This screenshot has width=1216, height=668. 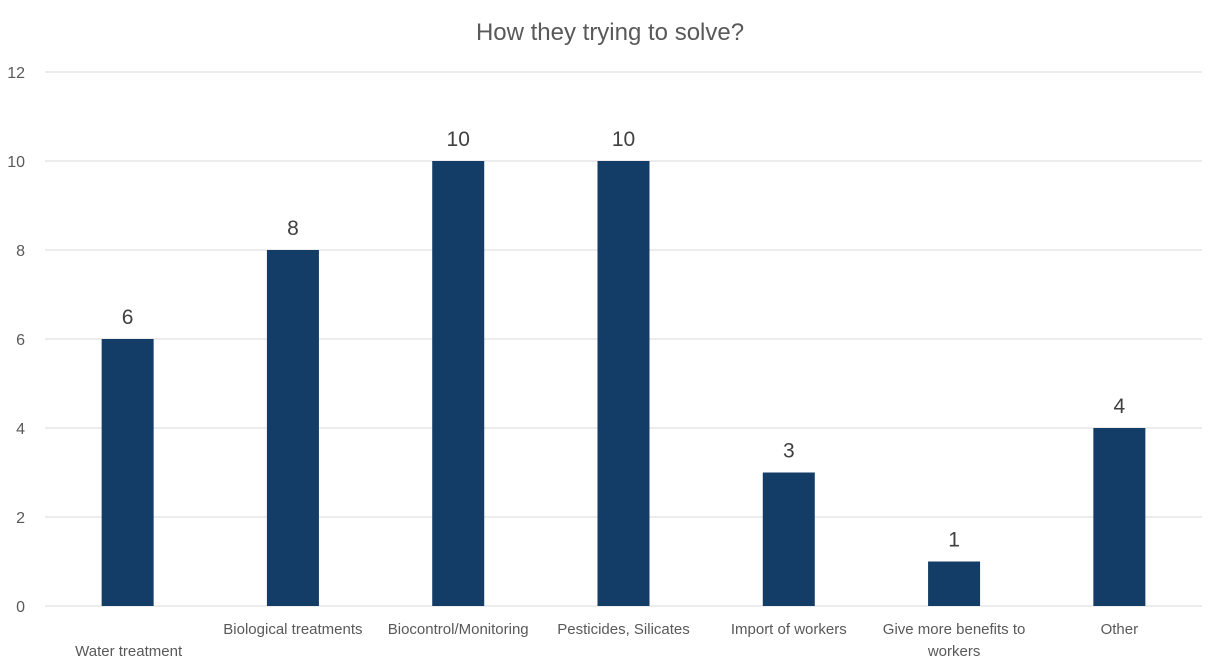 What do you see at coordinates (610, 32) in the screenshot?
I see `chart-title: How they trying to solve?` at bounding box center [610, 32].